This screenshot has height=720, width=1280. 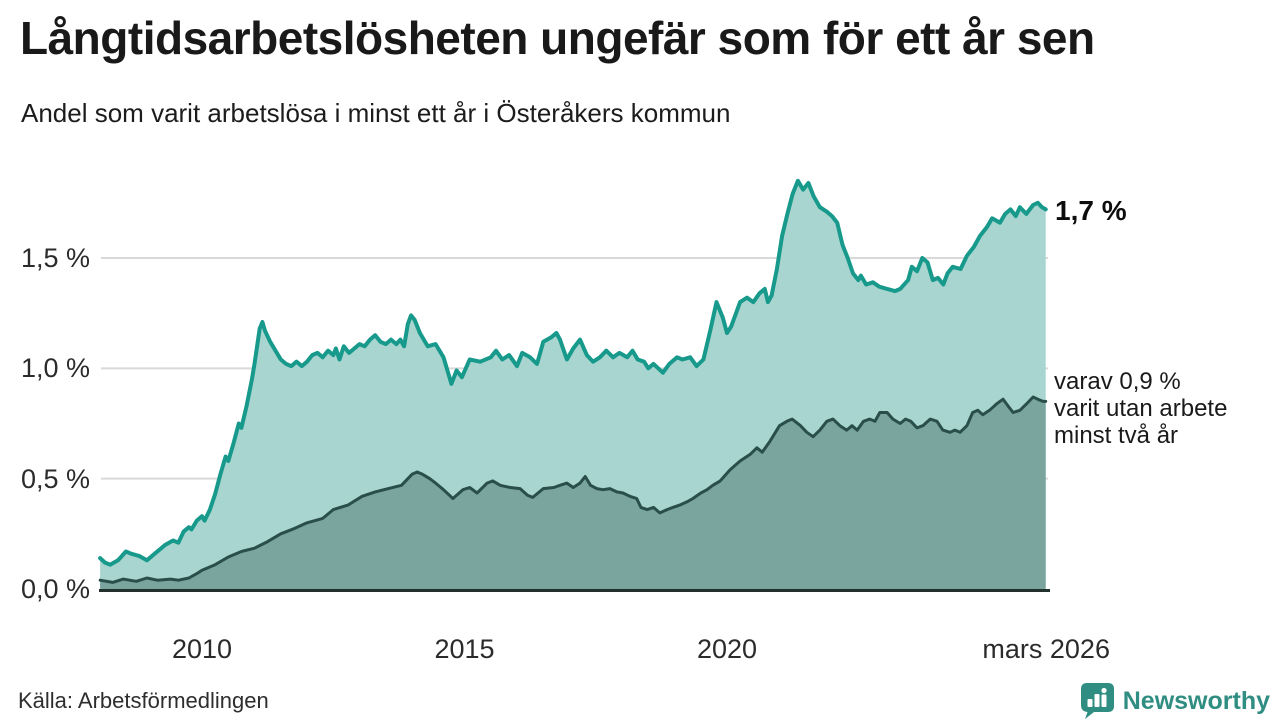 I want to click on y-tick-label: 0,5 %, so click(x=55, y=478).